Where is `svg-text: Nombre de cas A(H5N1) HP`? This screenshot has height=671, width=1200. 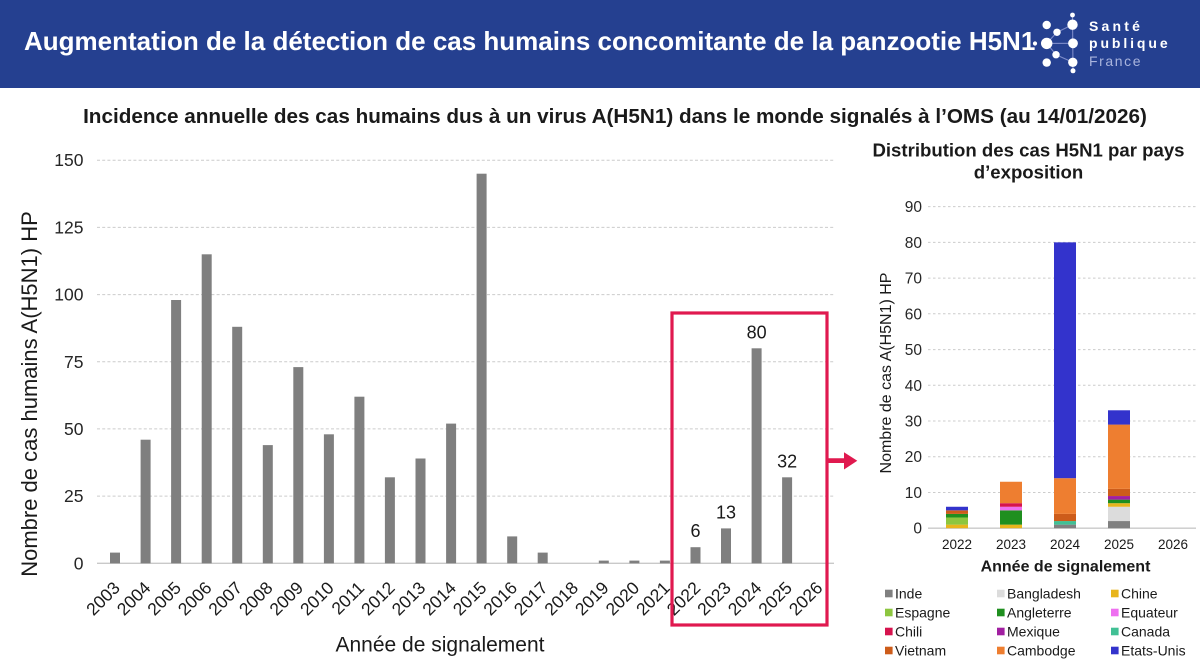 svg-text: Nombre de cas A(H5N1) HP is located at coordinates (886, 373).